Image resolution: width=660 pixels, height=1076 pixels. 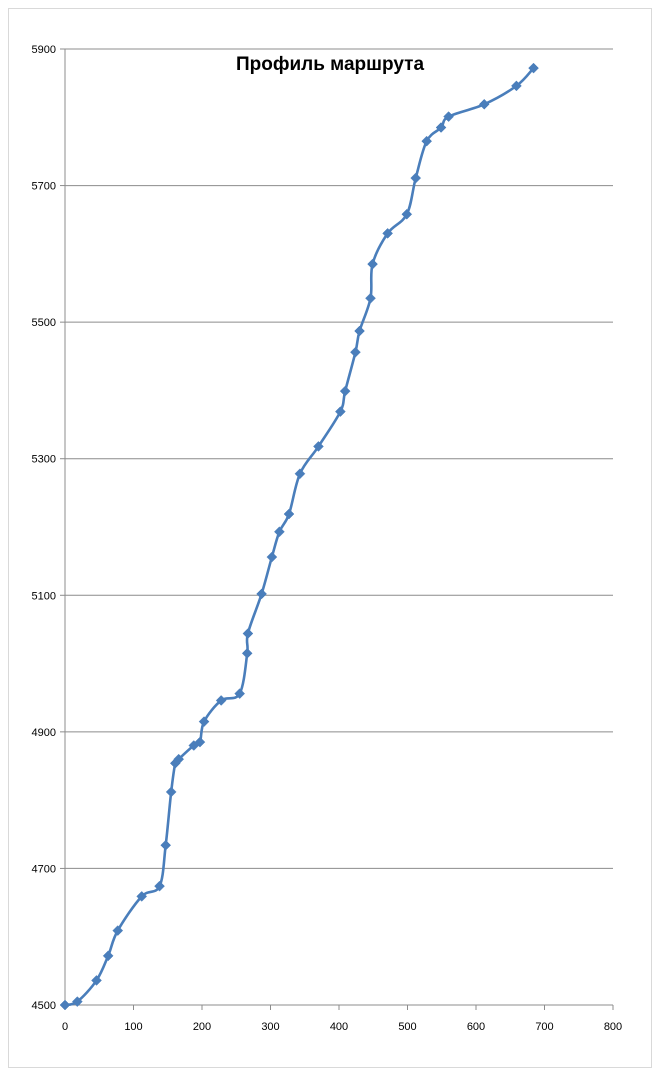 I want to click on chart-title: Профиль маршрута, so click(x=330, y=64).